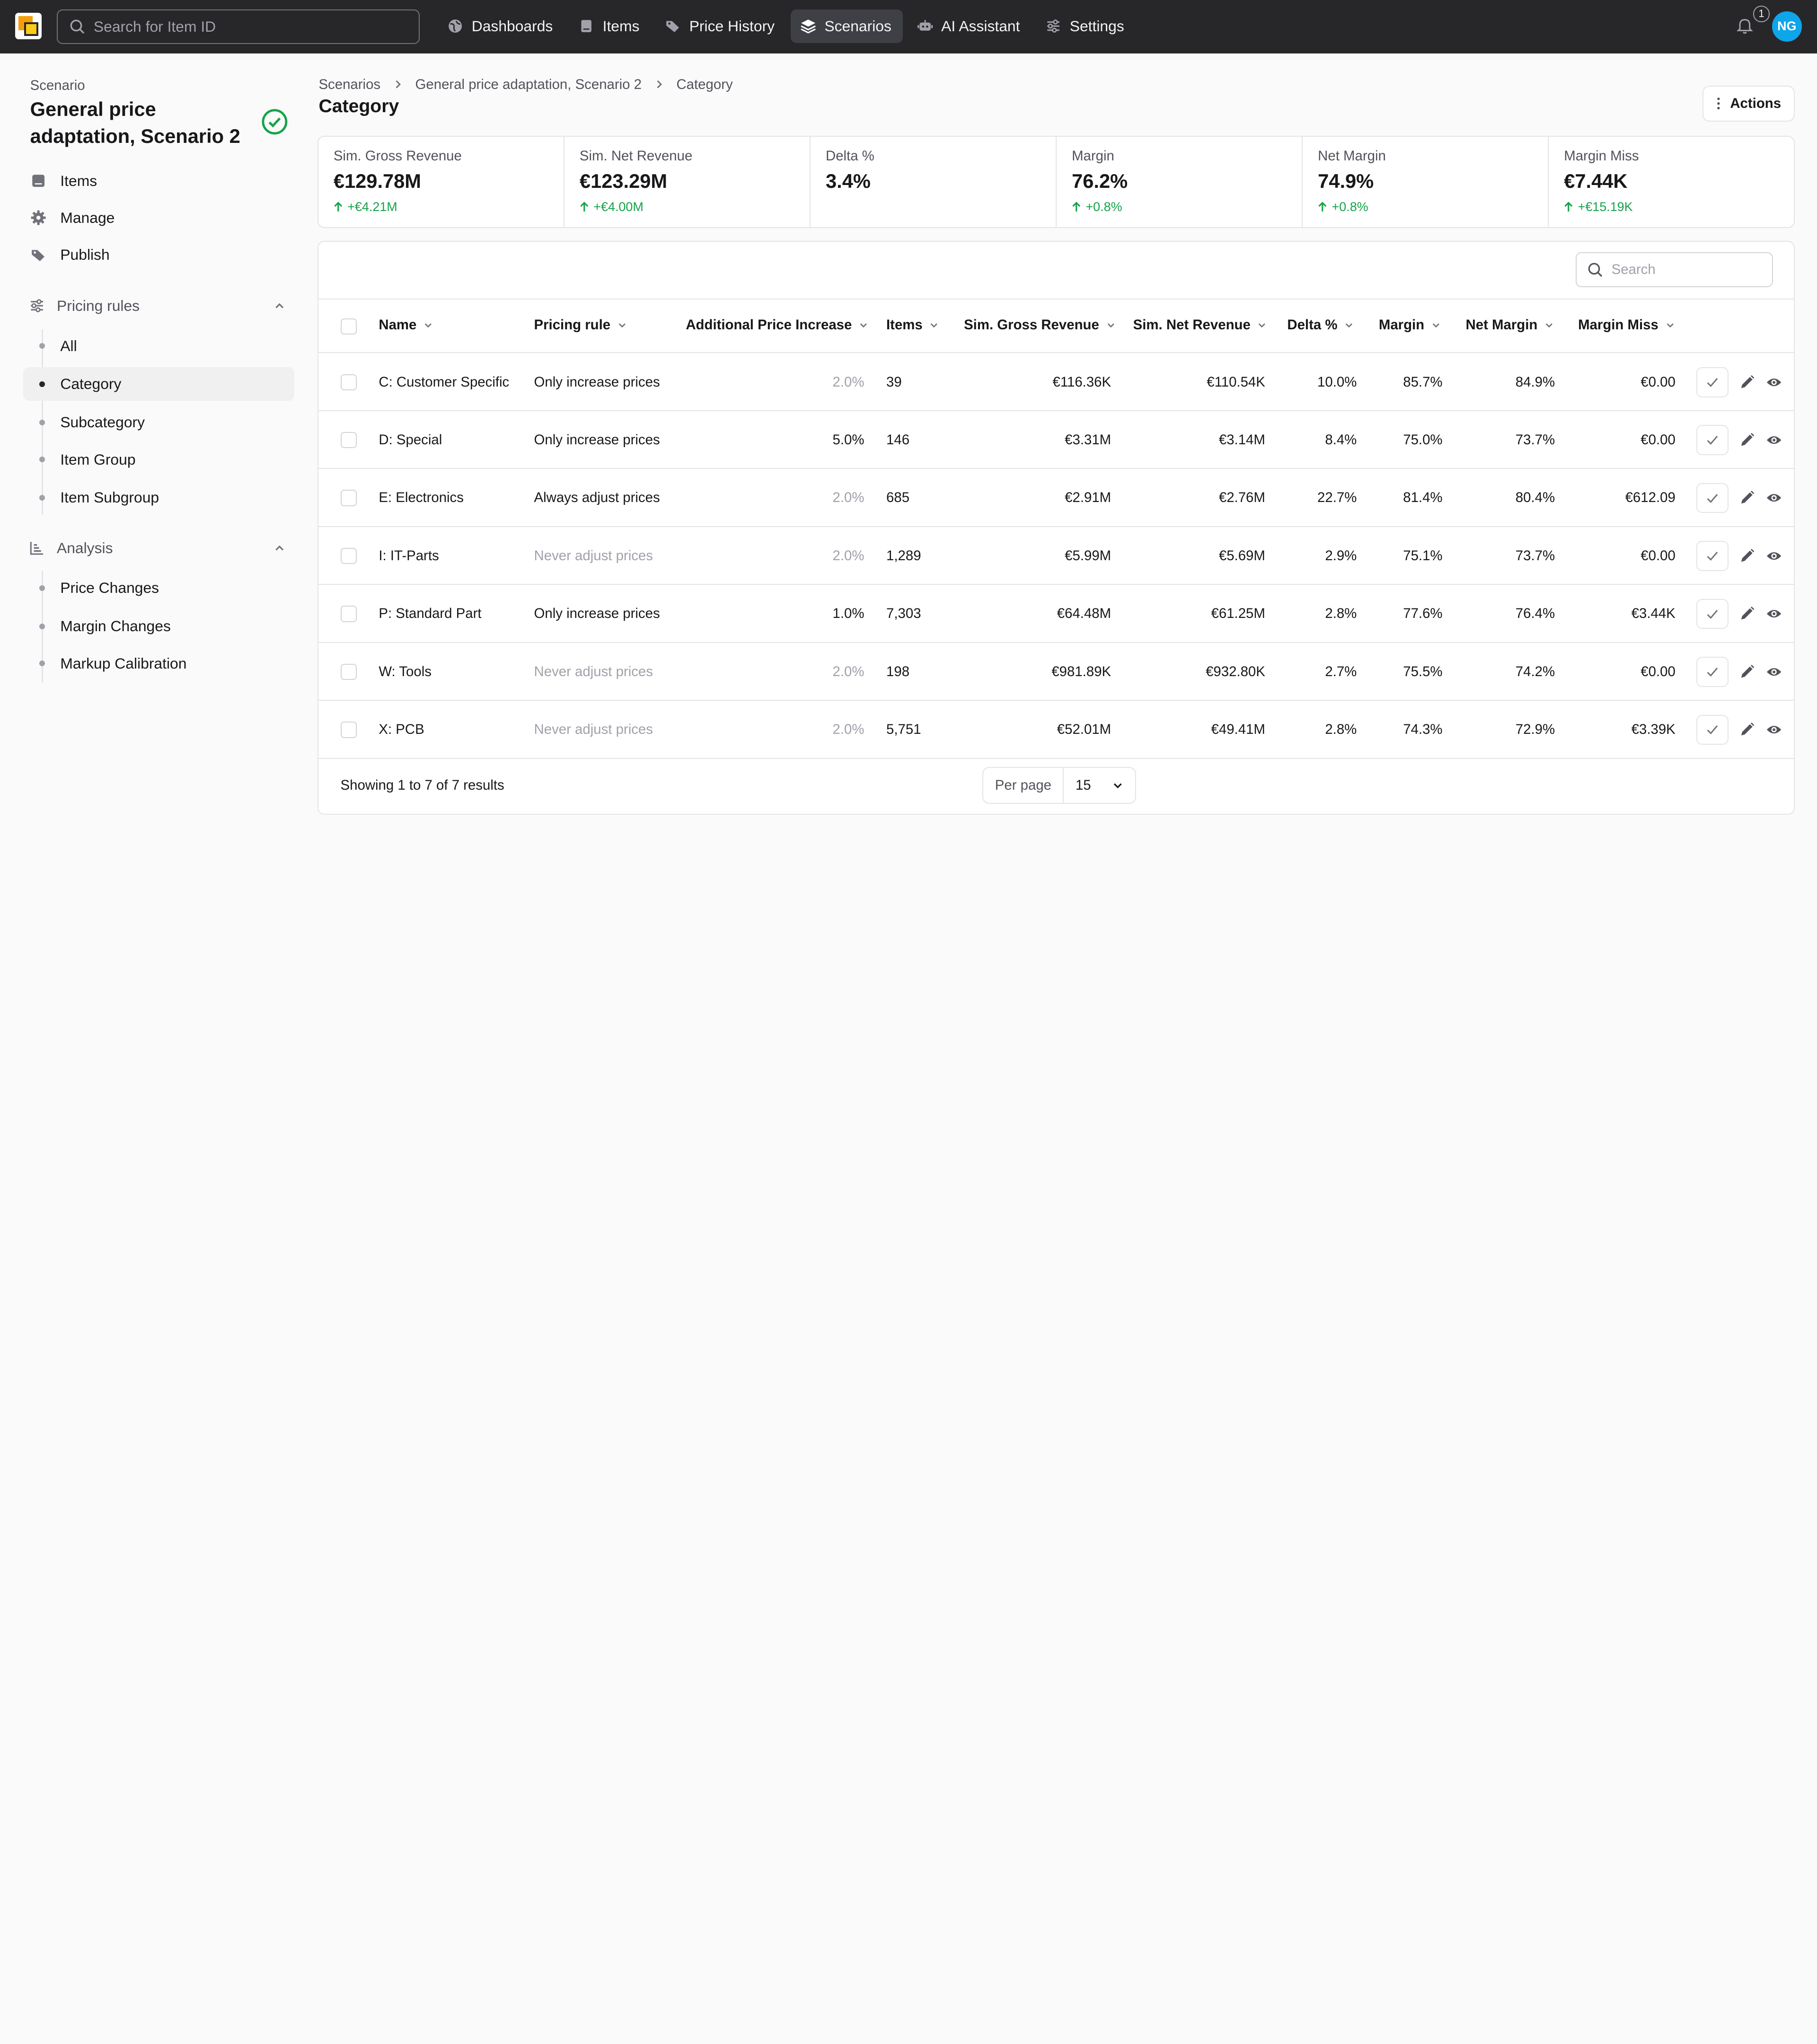  What do you see at coordinates (660, 84) in the screenshot?
I see `chevron-right-icon` at bounding box center [660, 84].